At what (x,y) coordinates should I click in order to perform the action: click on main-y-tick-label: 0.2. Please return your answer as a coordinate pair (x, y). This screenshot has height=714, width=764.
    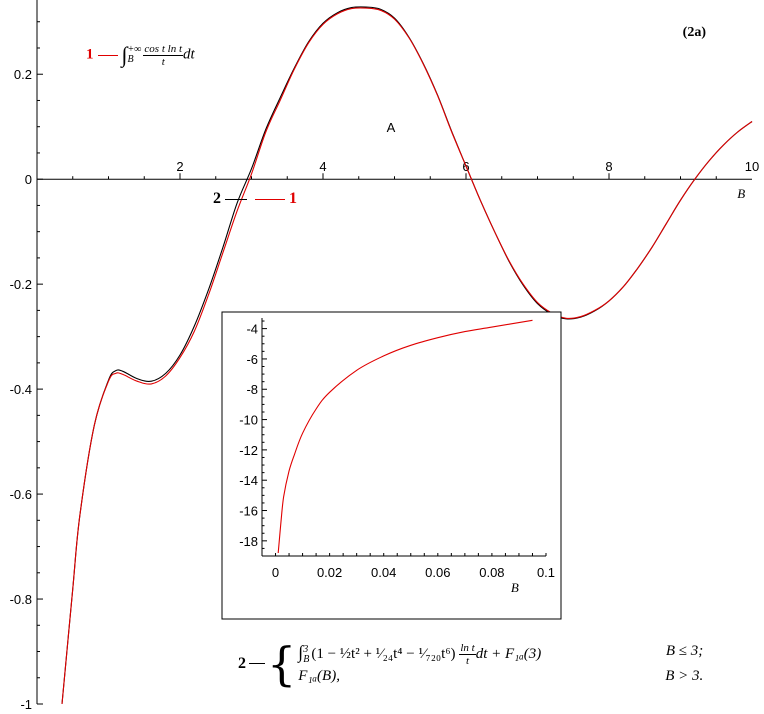
    Looking at the image, I should click on (23, 74).